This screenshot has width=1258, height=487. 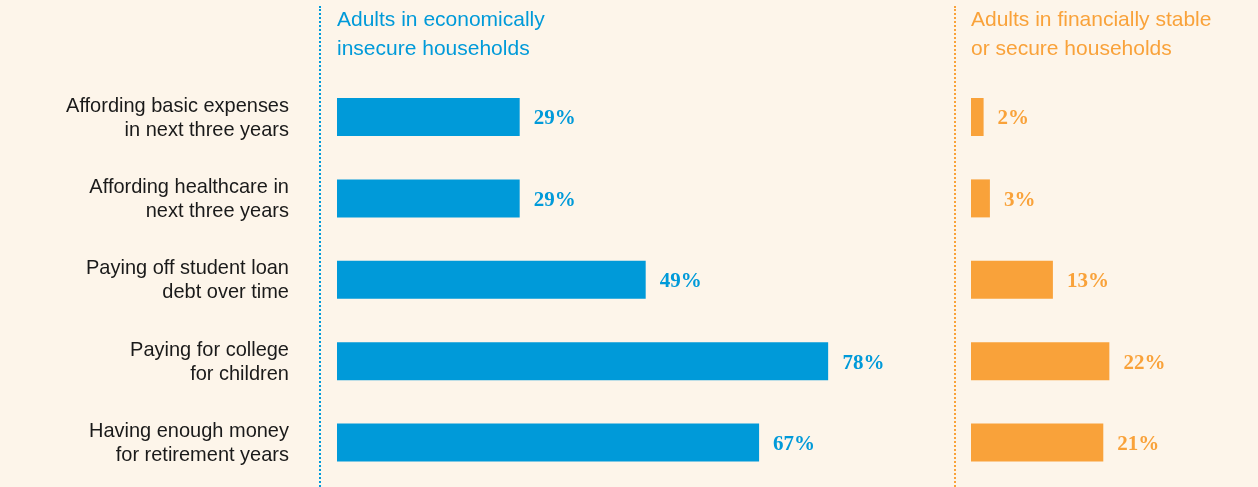 I want to click on data-label: 13%, so click(x=1087, y=280).